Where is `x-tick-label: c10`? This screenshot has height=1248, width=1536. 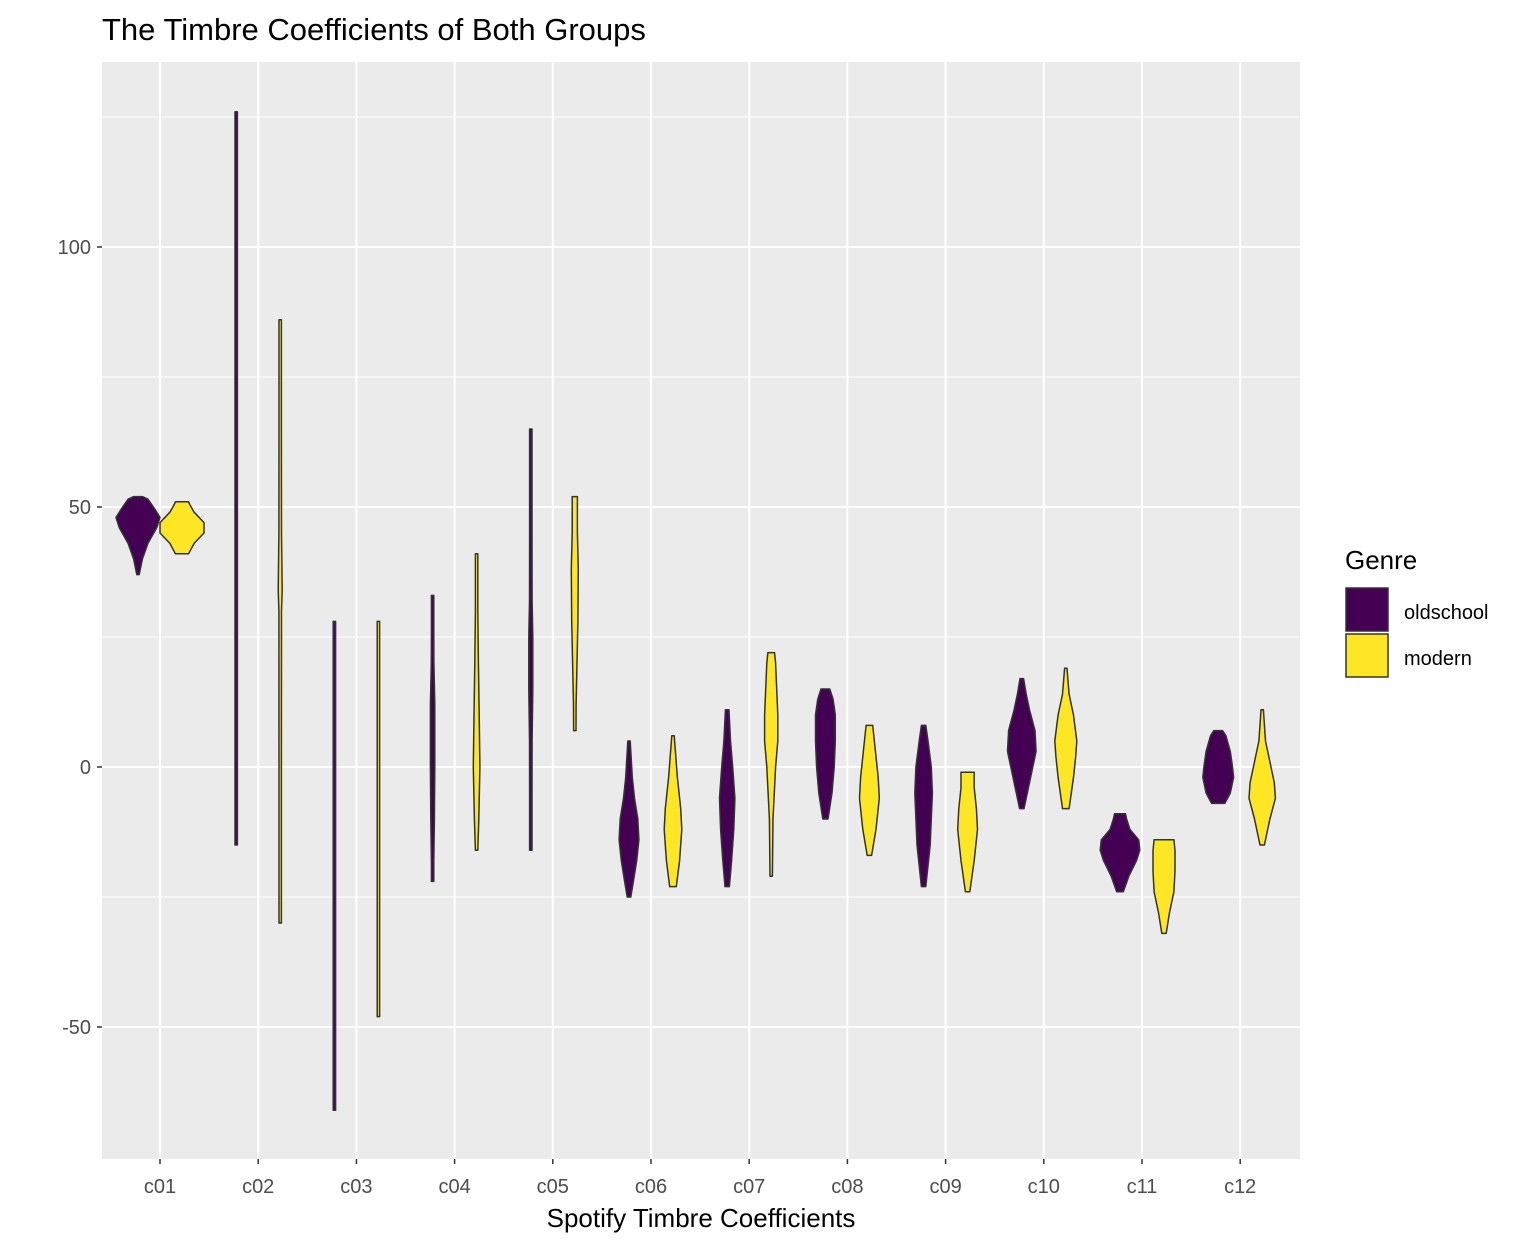
x-tick-label: c10 is located at coordinates (1044, 1187).